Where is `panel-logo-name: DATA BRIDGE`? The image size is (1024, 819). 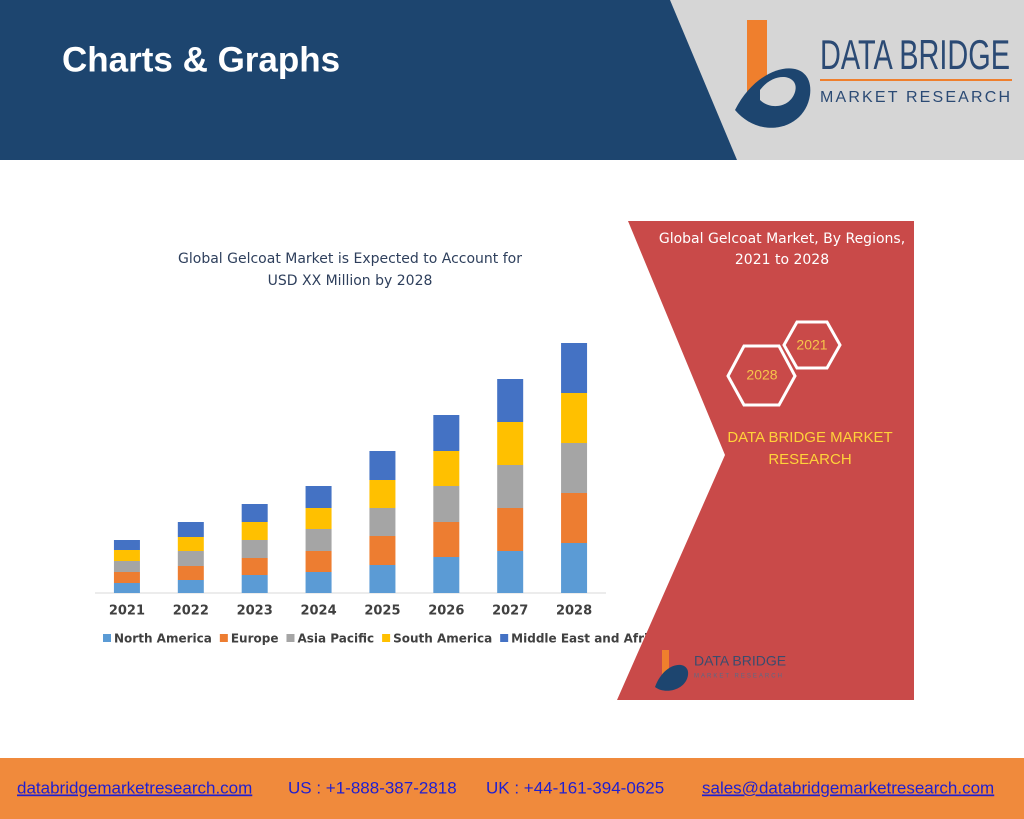 panel-logo-name: DATA BRIDGE is located at coordinates (740, 661).